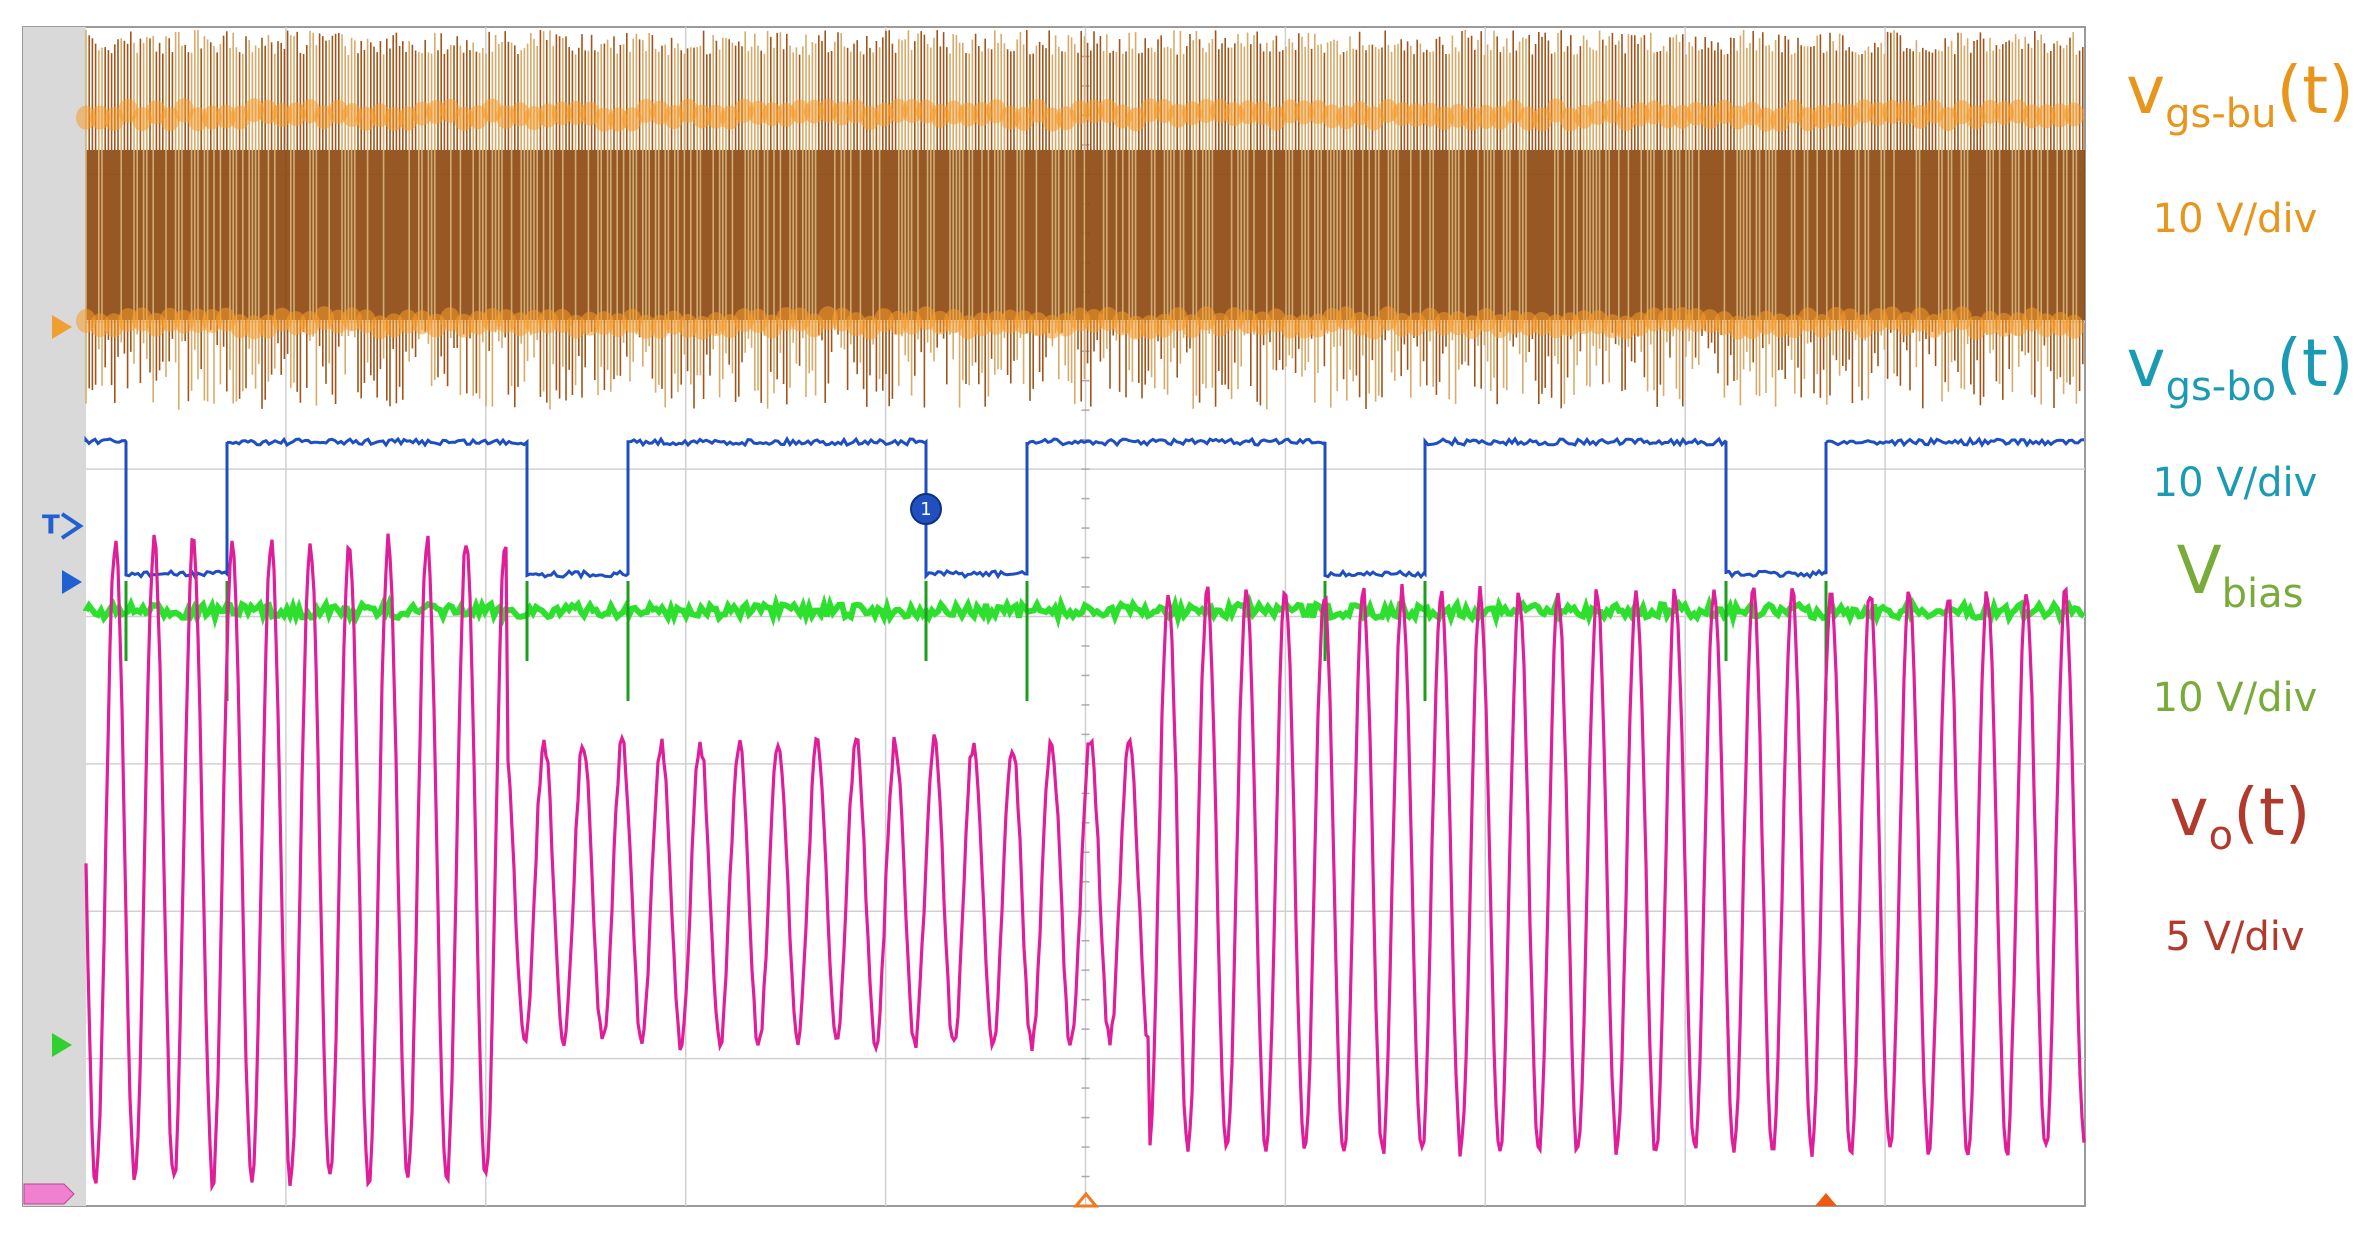  What do you see at coordinates (1826, 1199) in the screenshot?
I see `trigger-position-marker` at bounding box center [1826, 1199].